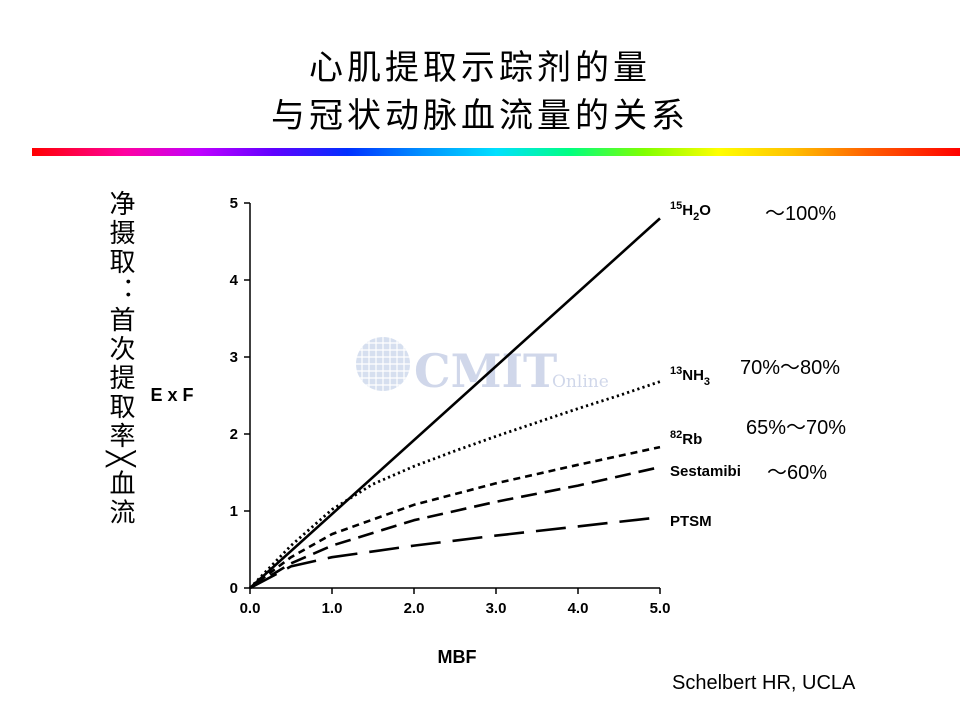 This screenshot has height=720, width=960. What do you see at coordinates (414, 608) in the screenshot?
I see `x-tick-label: 2.0` at bounding box center [414, 608].